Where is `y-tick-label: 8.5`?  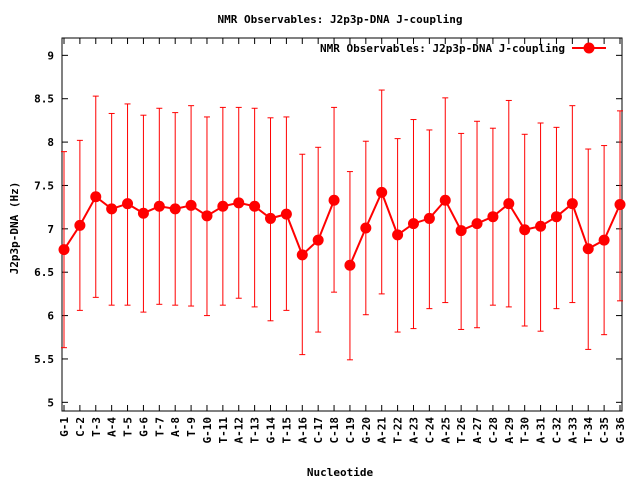 y-tick-label: 8.5 is located at coordinates (44, 99).